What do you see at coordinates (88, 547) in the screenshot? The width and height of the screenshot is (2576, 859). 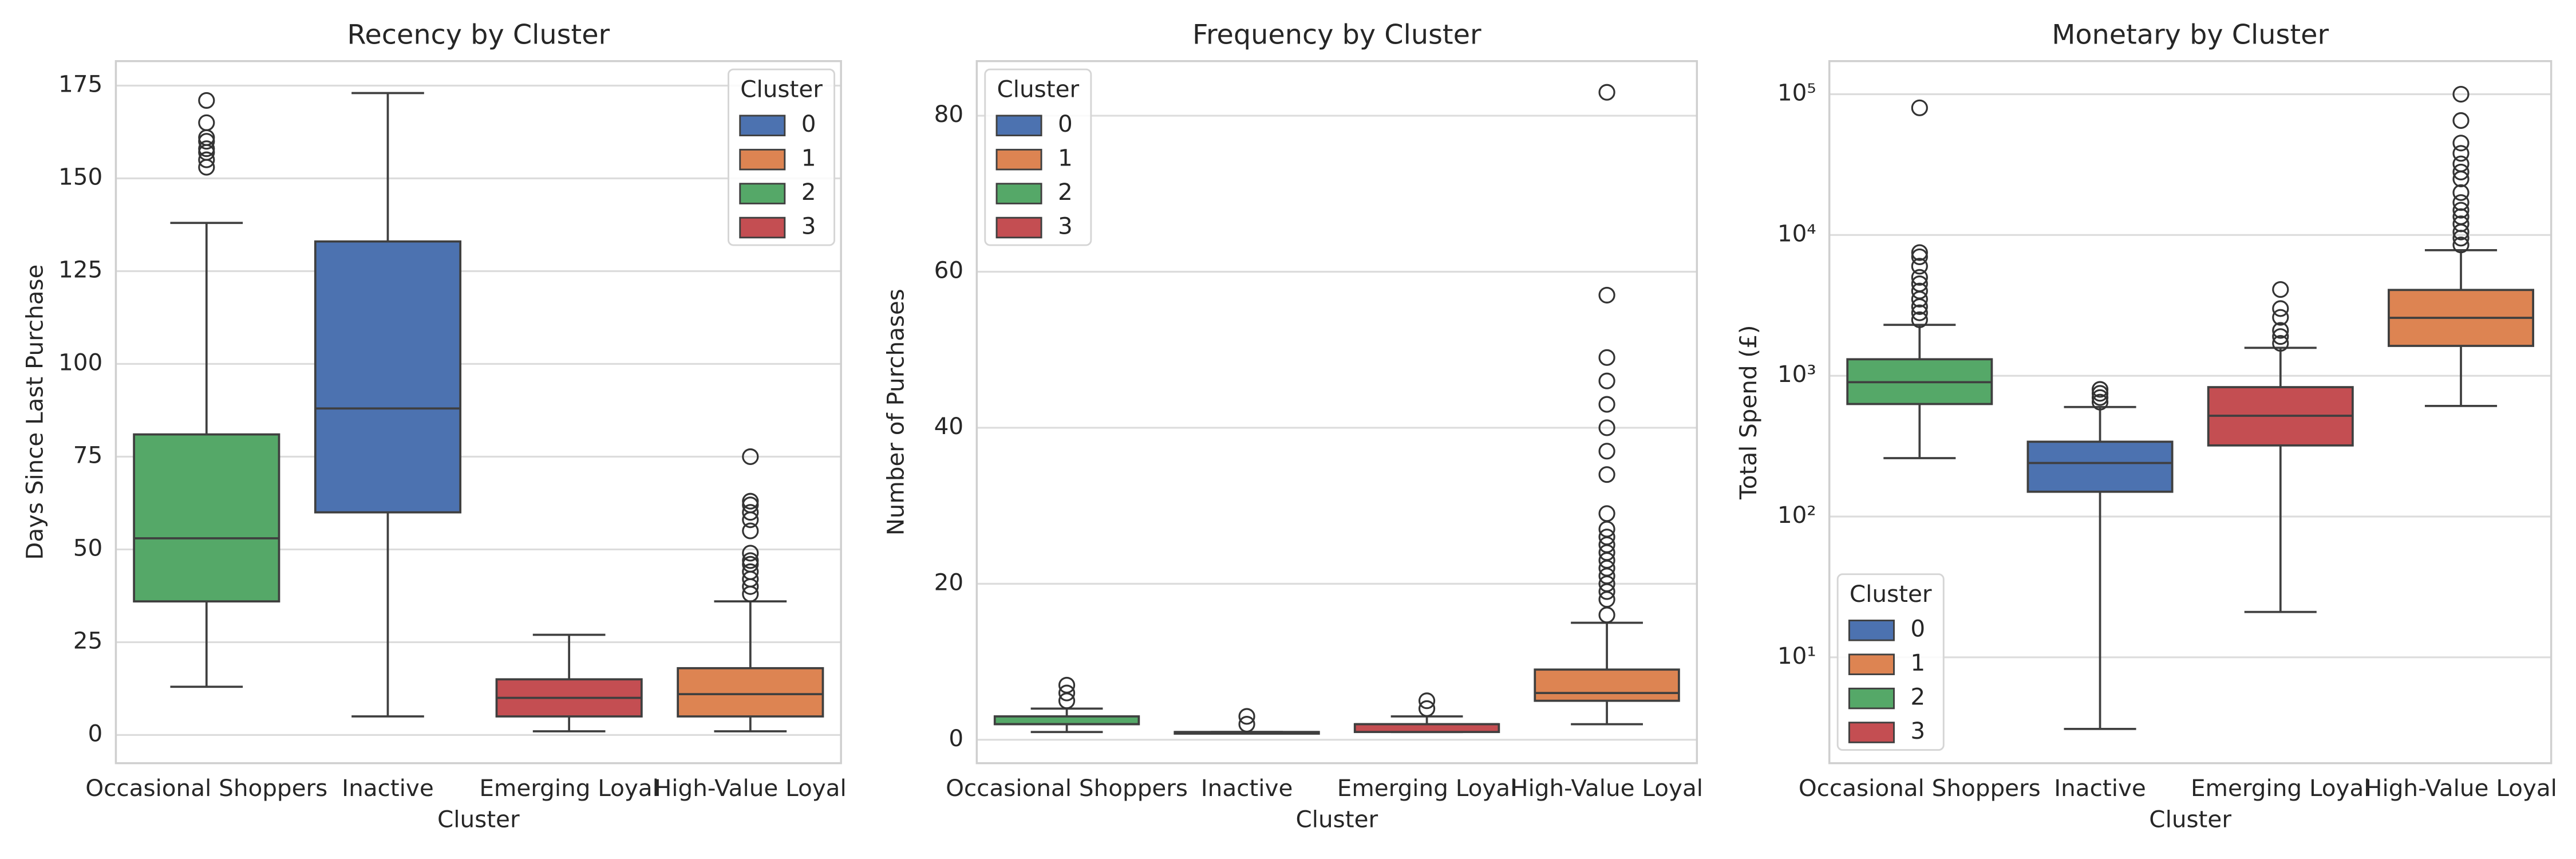 I see `y-tick-label: 50` at bounding box center [88, 547].